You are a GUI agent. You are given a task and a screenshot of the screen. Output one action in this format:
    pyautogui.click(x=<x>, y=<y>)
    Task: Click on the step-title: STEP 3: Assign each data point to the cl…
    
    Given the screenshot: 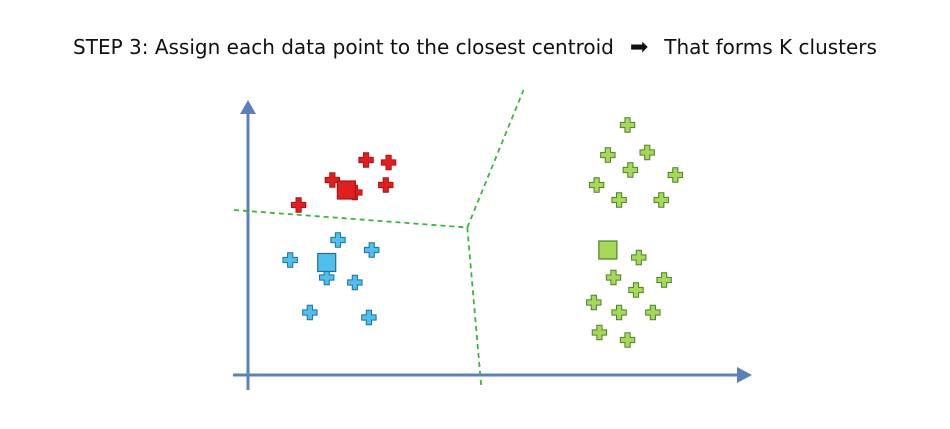 What is the action you would take?
    pyautogui.click(x=343, y=47)
    